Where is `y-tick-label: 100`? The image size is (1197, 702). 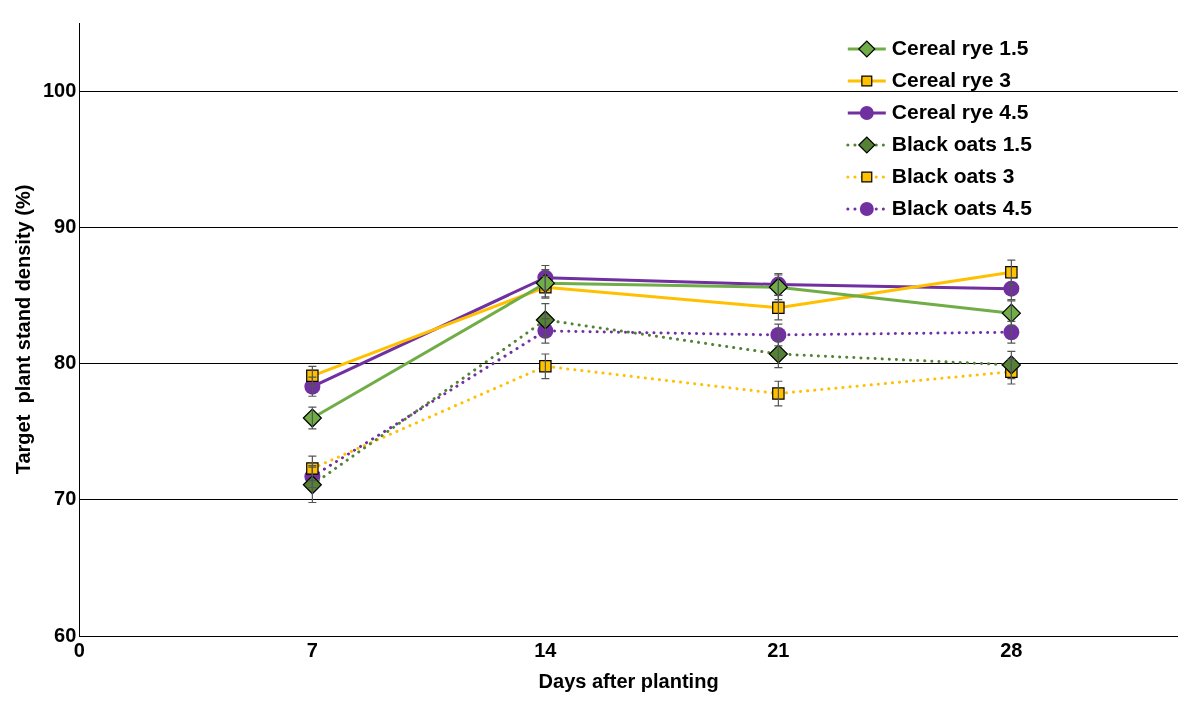
y-tick-label: 100 is located at coordinates (59, 89).